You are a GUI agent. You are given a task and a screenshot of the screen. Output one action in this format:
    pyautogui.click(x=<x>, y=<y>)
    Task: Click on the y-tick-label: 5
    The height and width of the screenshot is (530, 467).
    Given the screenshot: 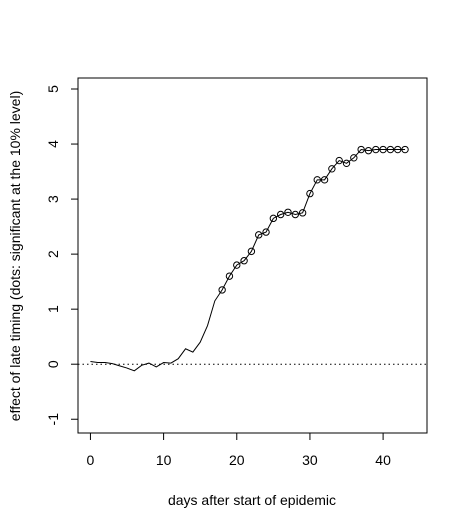 What is the action you would take?
    pyautogui.click(x=53, y=89)
    